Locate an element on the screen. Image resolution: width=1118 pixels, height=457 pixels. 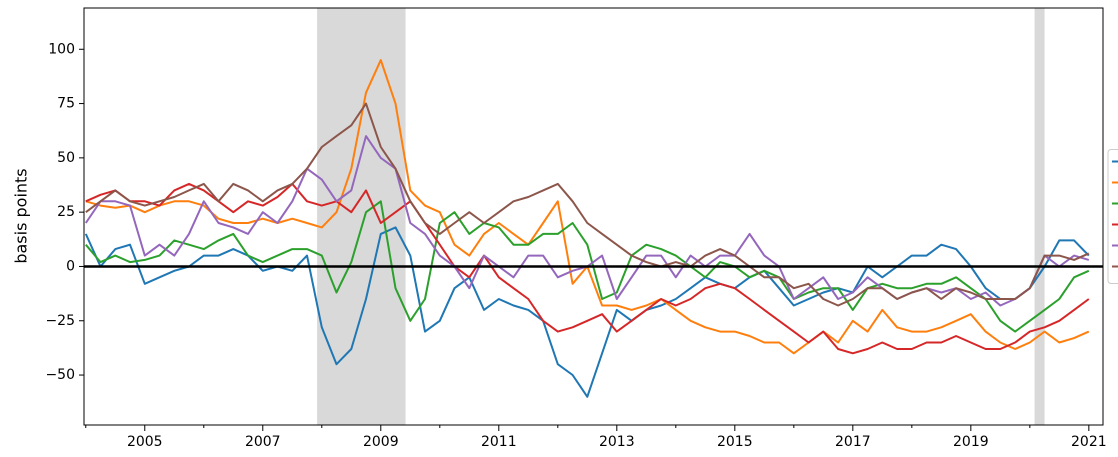
x-tick-label: 2021 is located at coordinates (1089, 442).